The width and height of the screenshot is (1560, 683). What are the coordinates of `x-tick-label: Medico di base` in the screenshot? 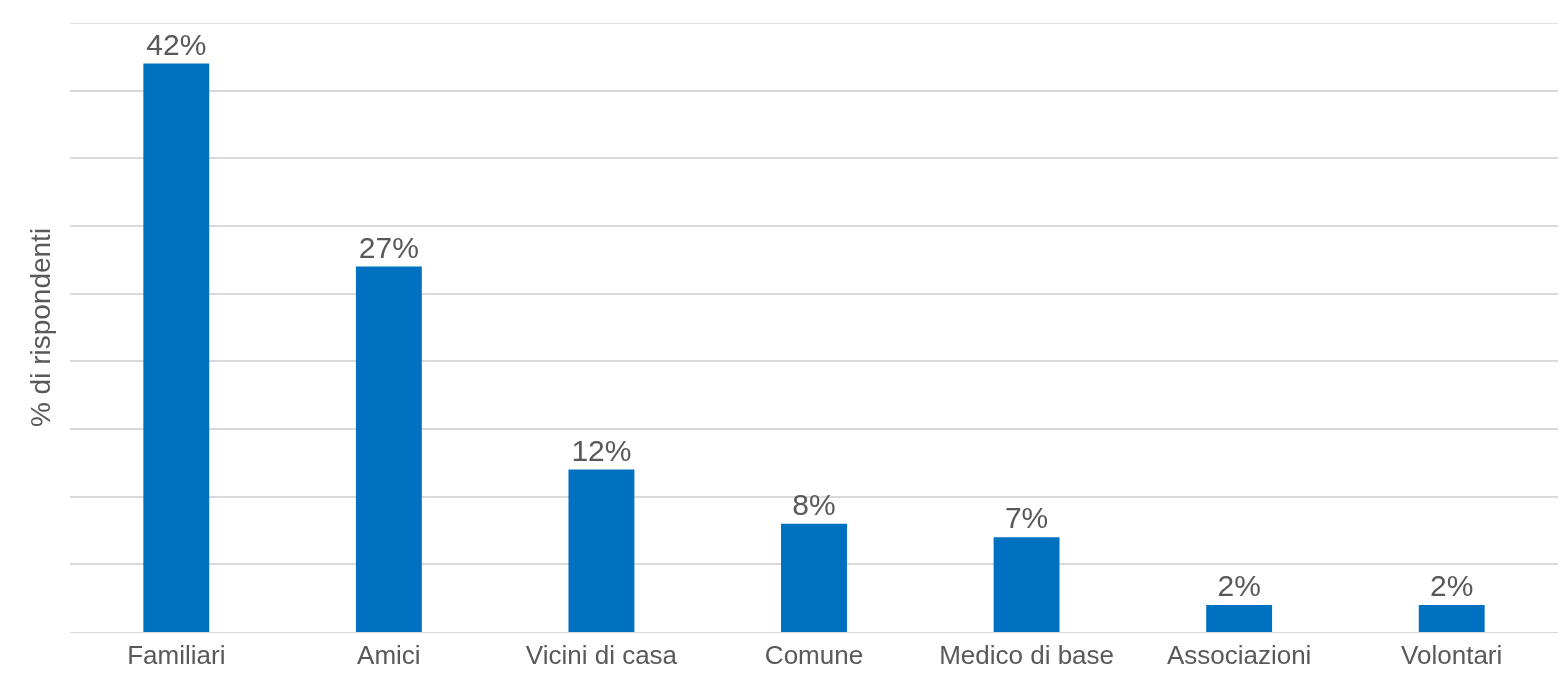 It's located at (1027, 655).